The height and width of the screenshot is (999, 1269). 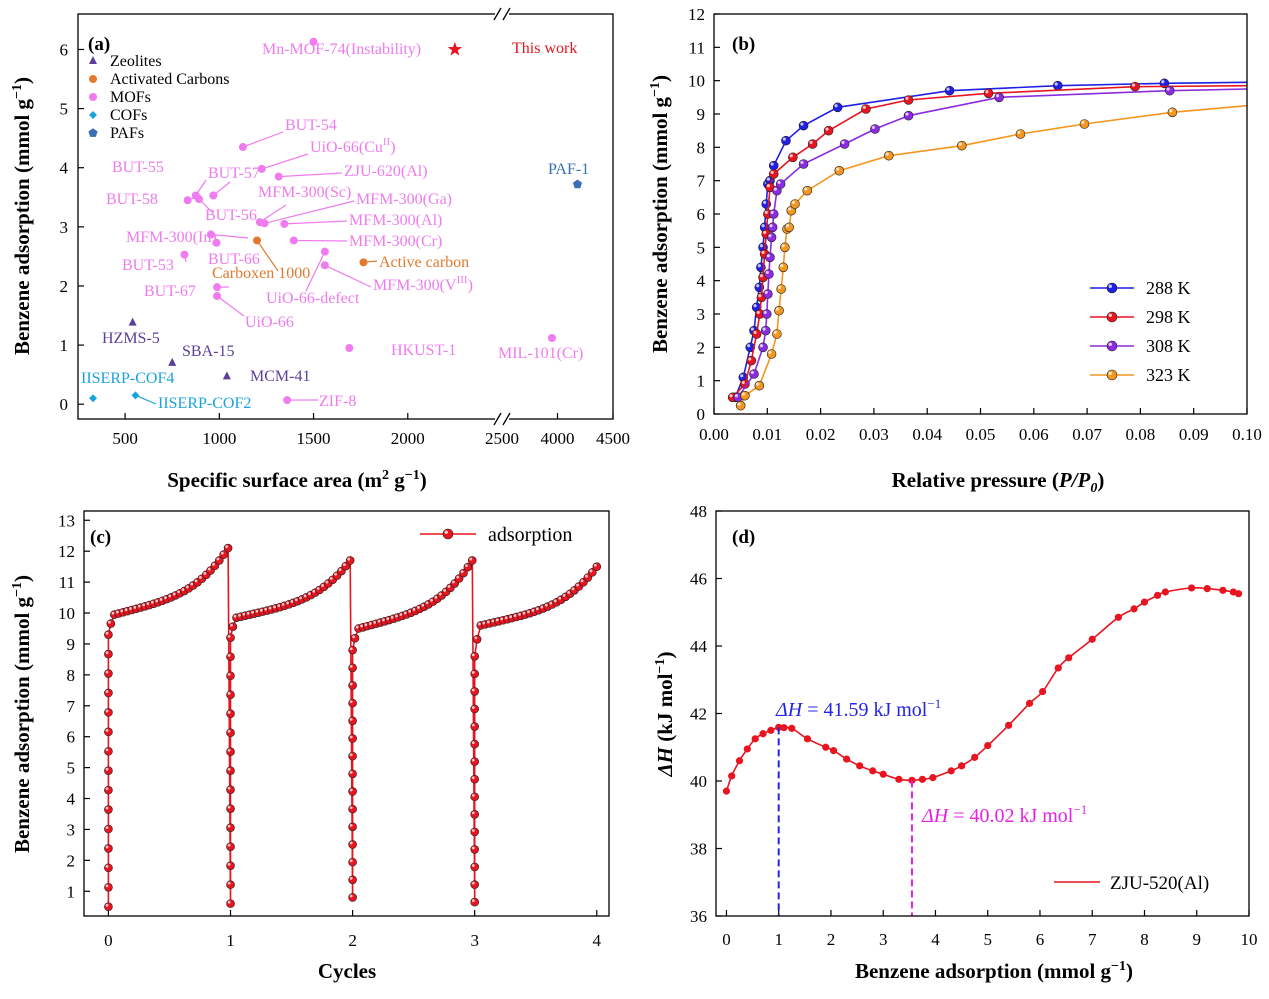 I want to click on y-tick-label: 4, so click(x=701, y=281).